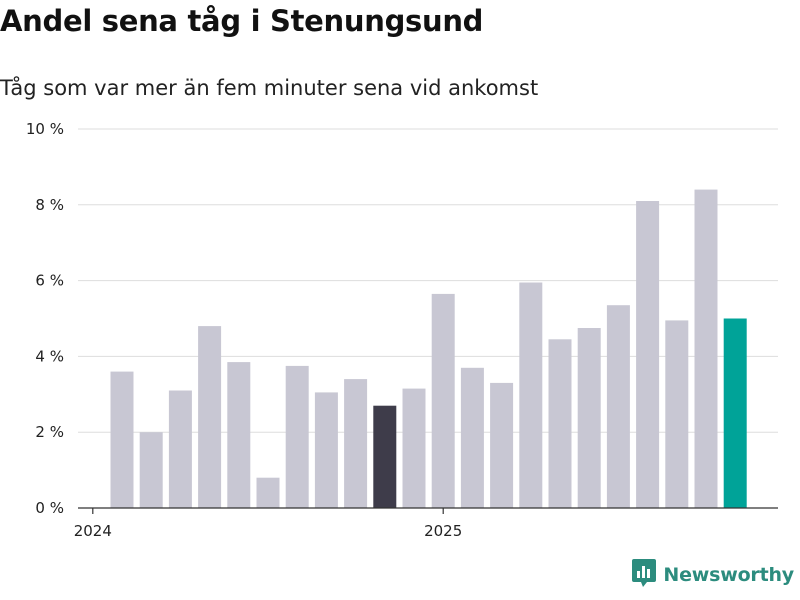  What do you see at coordinates (268, 531) in the screenshot?
I see `x-axis-tick-labels: 2024 2025` at bounding box center [268, 531].